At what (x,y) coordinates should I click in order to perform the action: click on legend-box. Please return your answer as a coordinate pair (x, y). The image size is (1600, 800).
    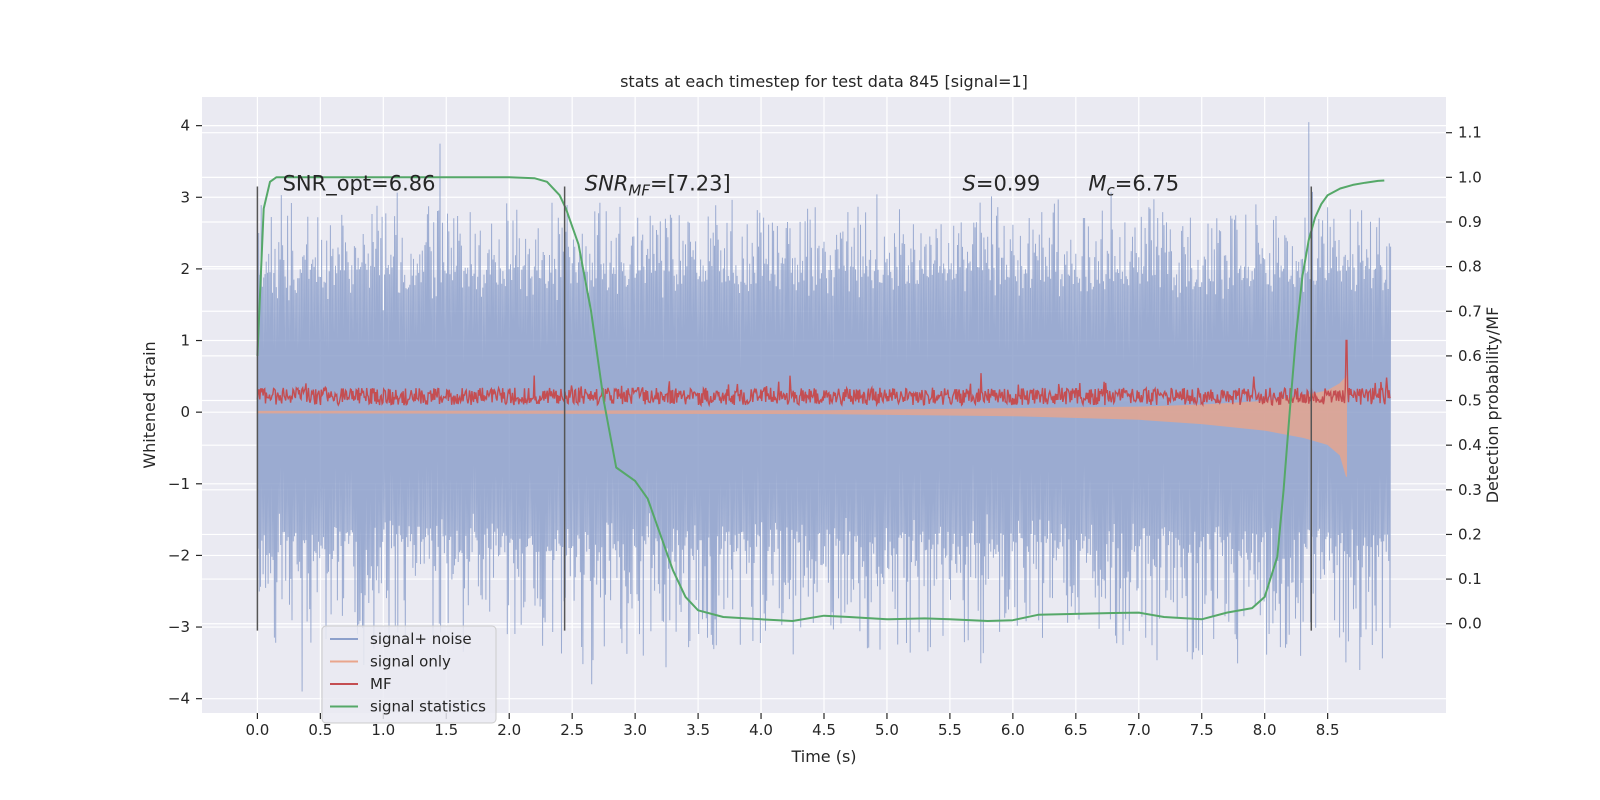
    Looking at the image, I should click on (409, 674).